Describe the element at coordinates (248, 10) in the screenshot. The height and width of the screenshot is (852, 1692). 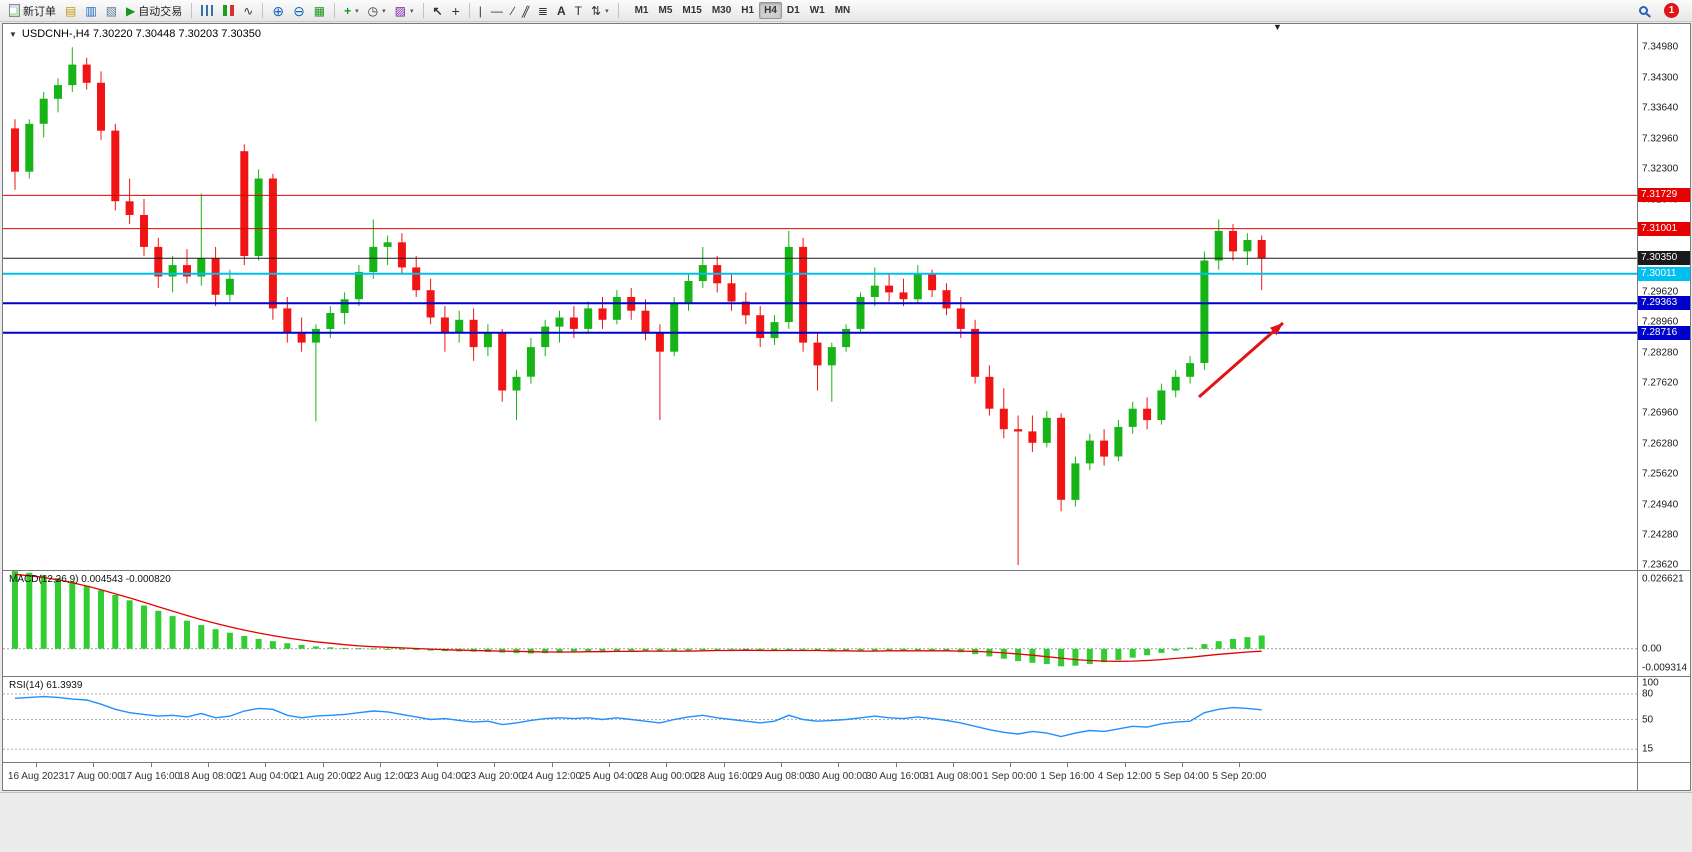
I see `line-chart-button: ∿` at that location.